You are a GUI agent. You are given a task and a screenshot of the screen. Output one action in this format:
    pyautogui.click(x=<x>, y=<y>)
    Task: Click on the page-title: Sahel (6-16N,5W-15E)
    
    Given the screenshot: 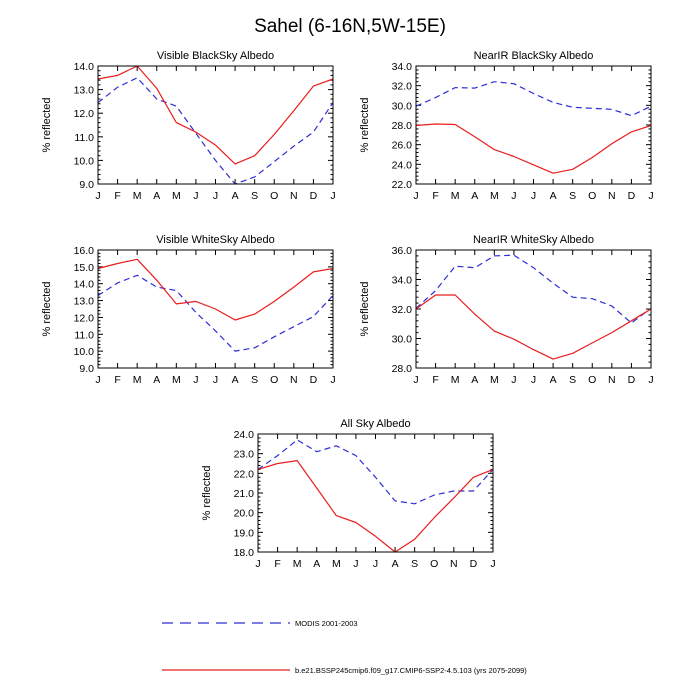 What is the action you would take?
    pyautogui.click(x=350, y=26)
    